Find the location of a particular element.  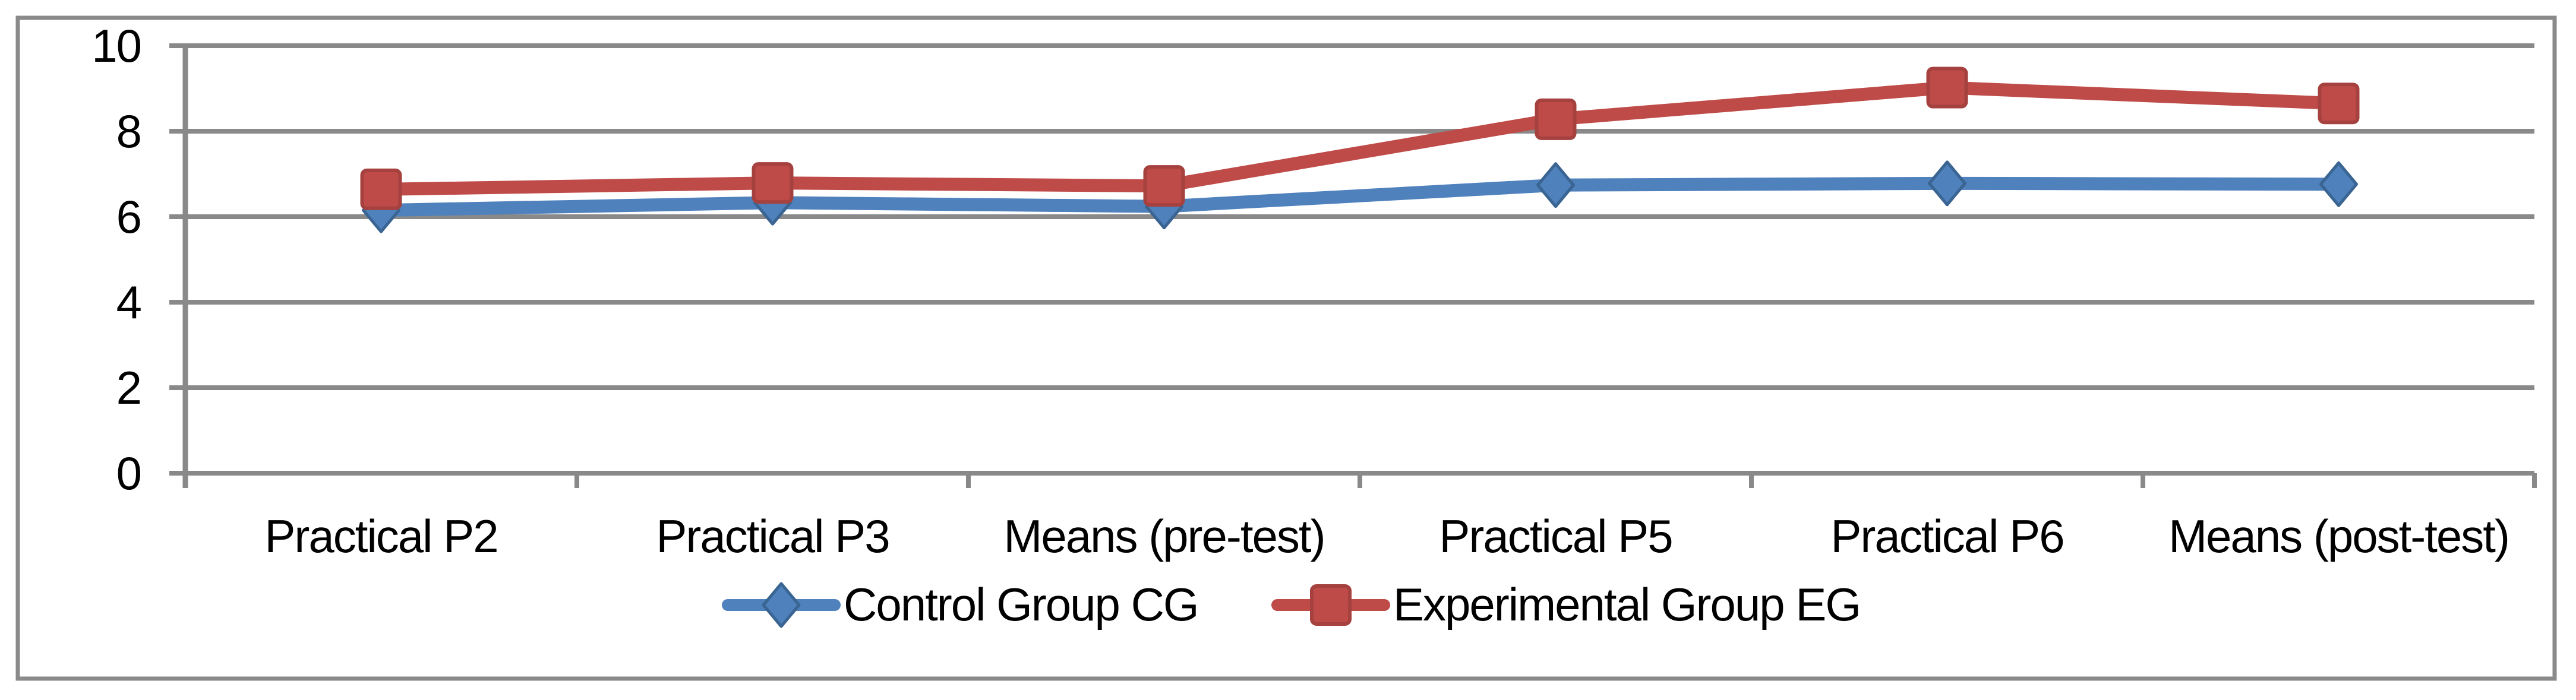

x-axis-label: Practical P2 is located at coordinates (380, 536).